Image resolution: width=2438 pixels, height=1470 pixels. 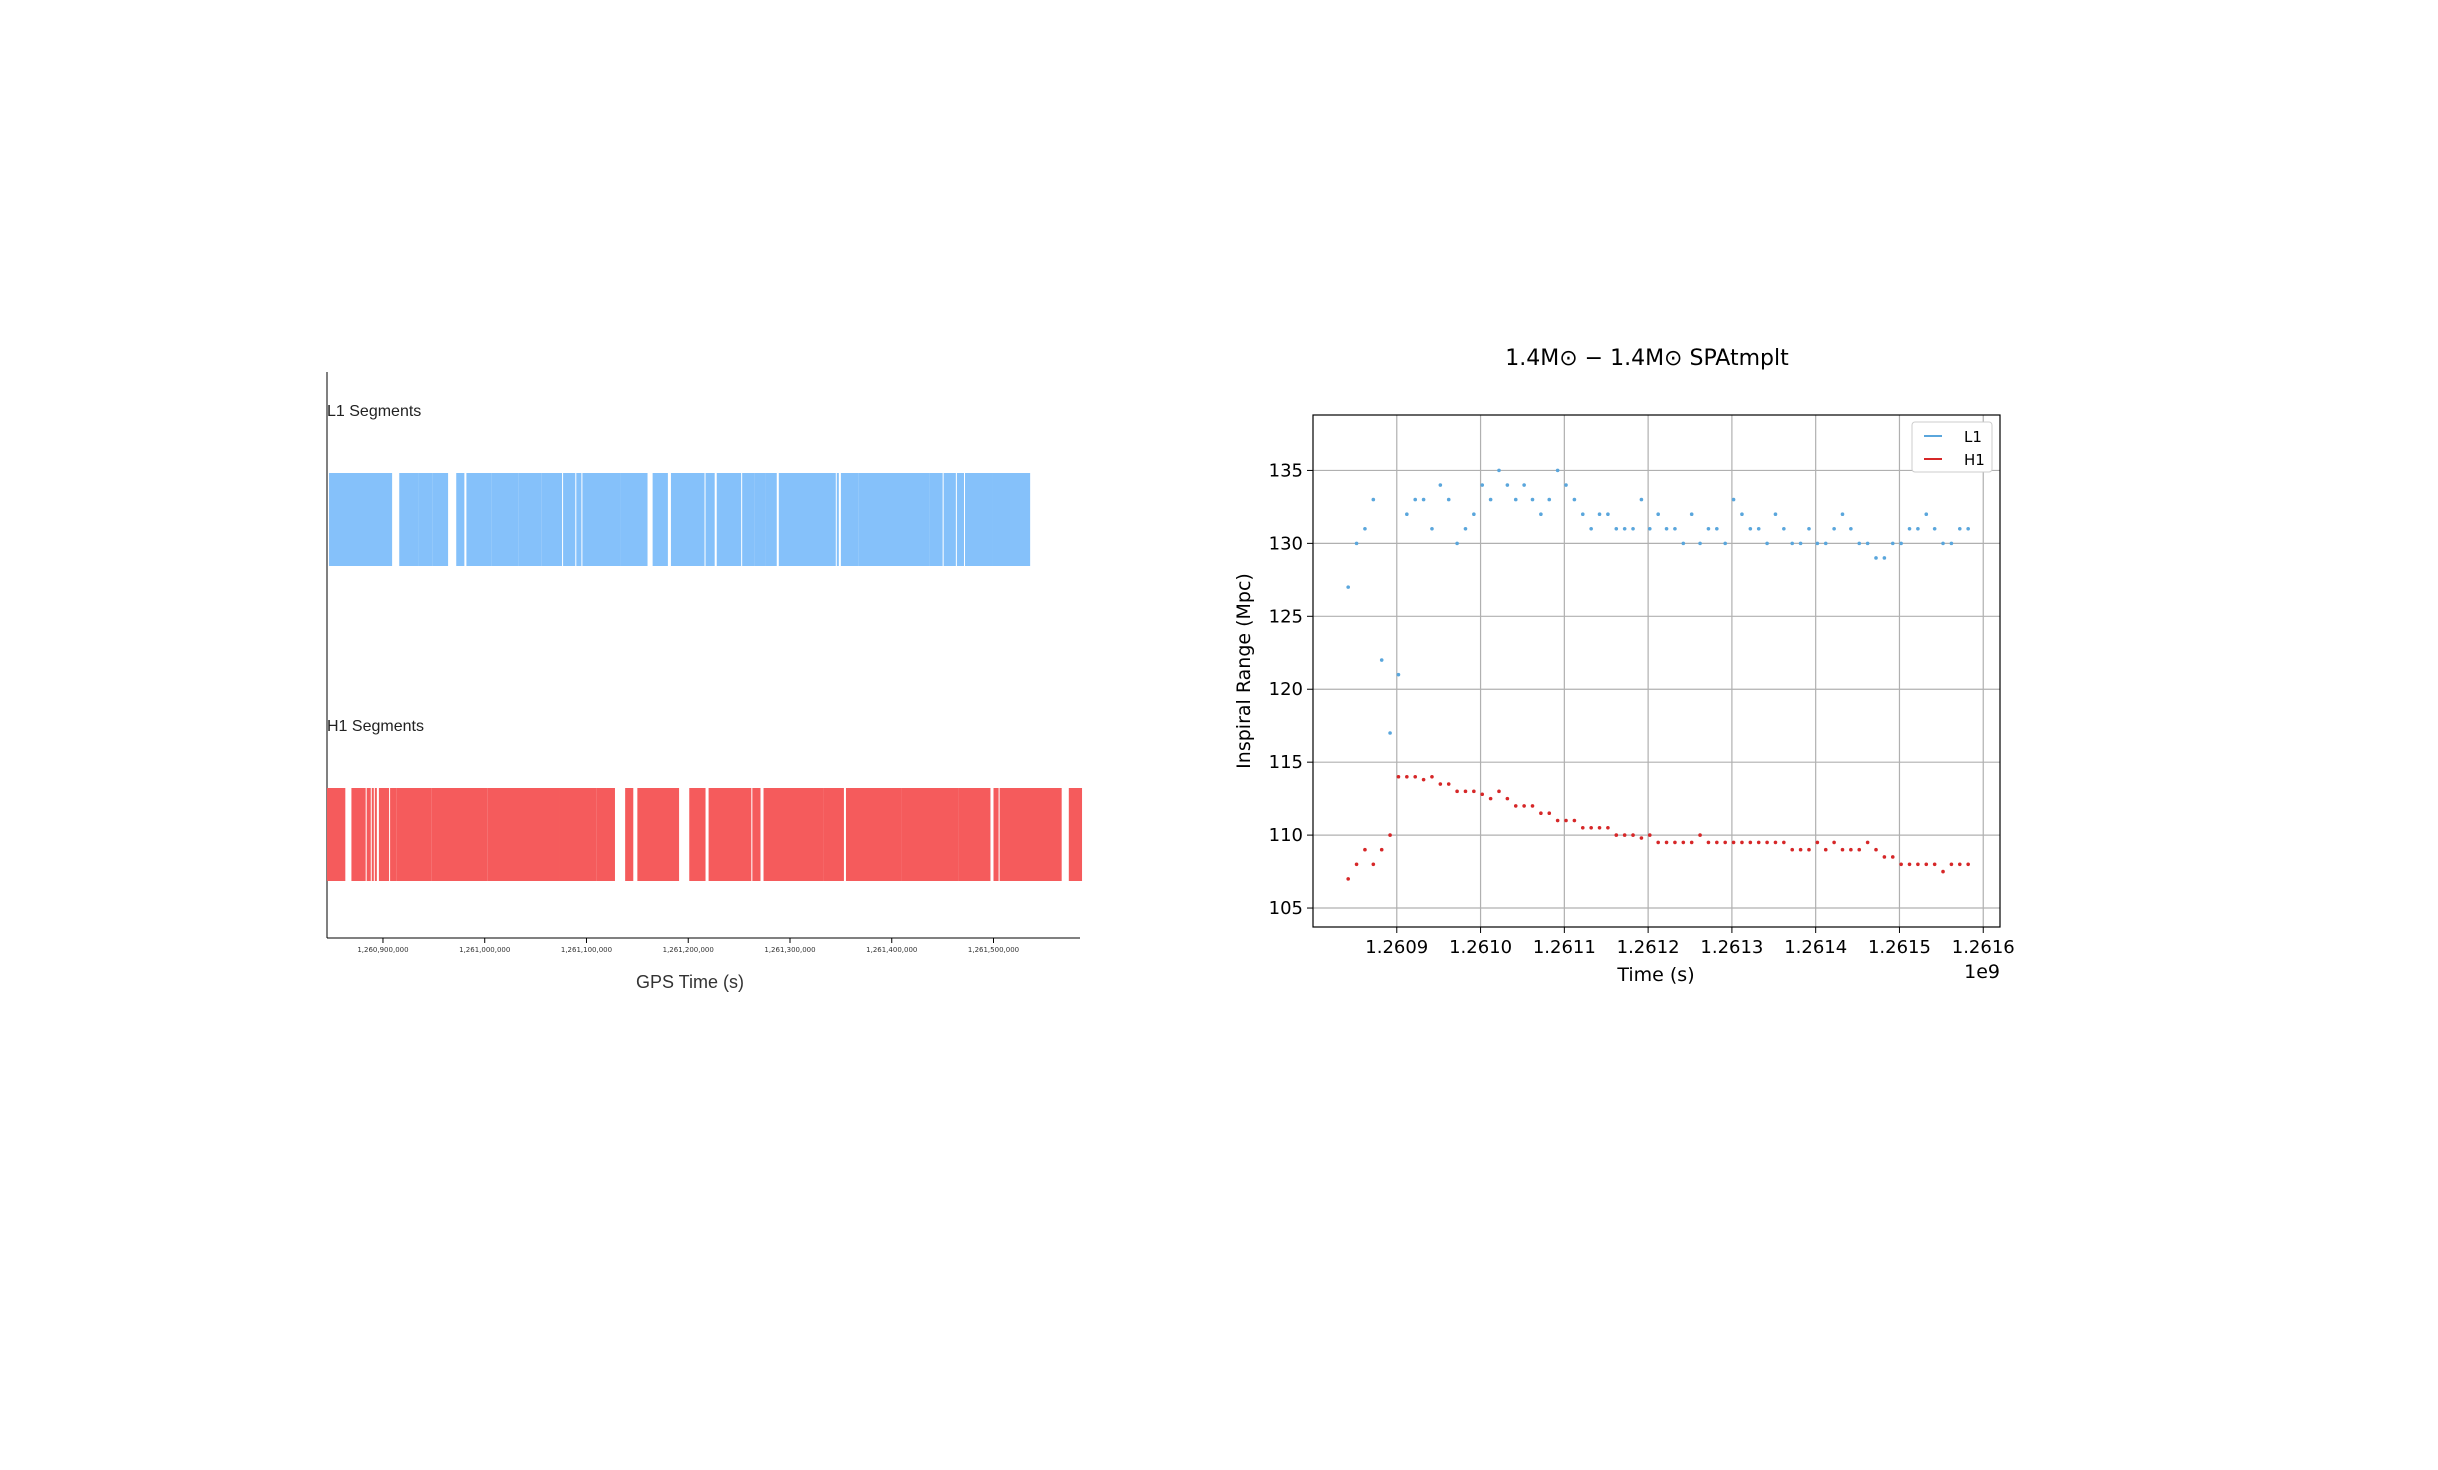 I want to click on y-ticks: 105 110 115 120 125 130 135, so click(x=1291, y=689).